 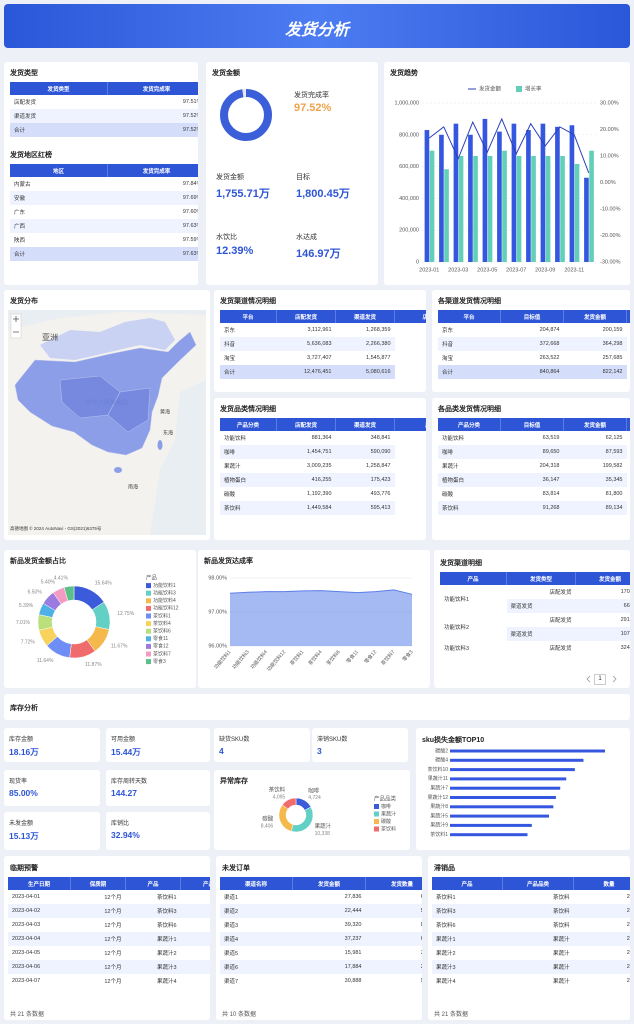 I want to click on panel: 异常库存, so click(x=312, y=810).